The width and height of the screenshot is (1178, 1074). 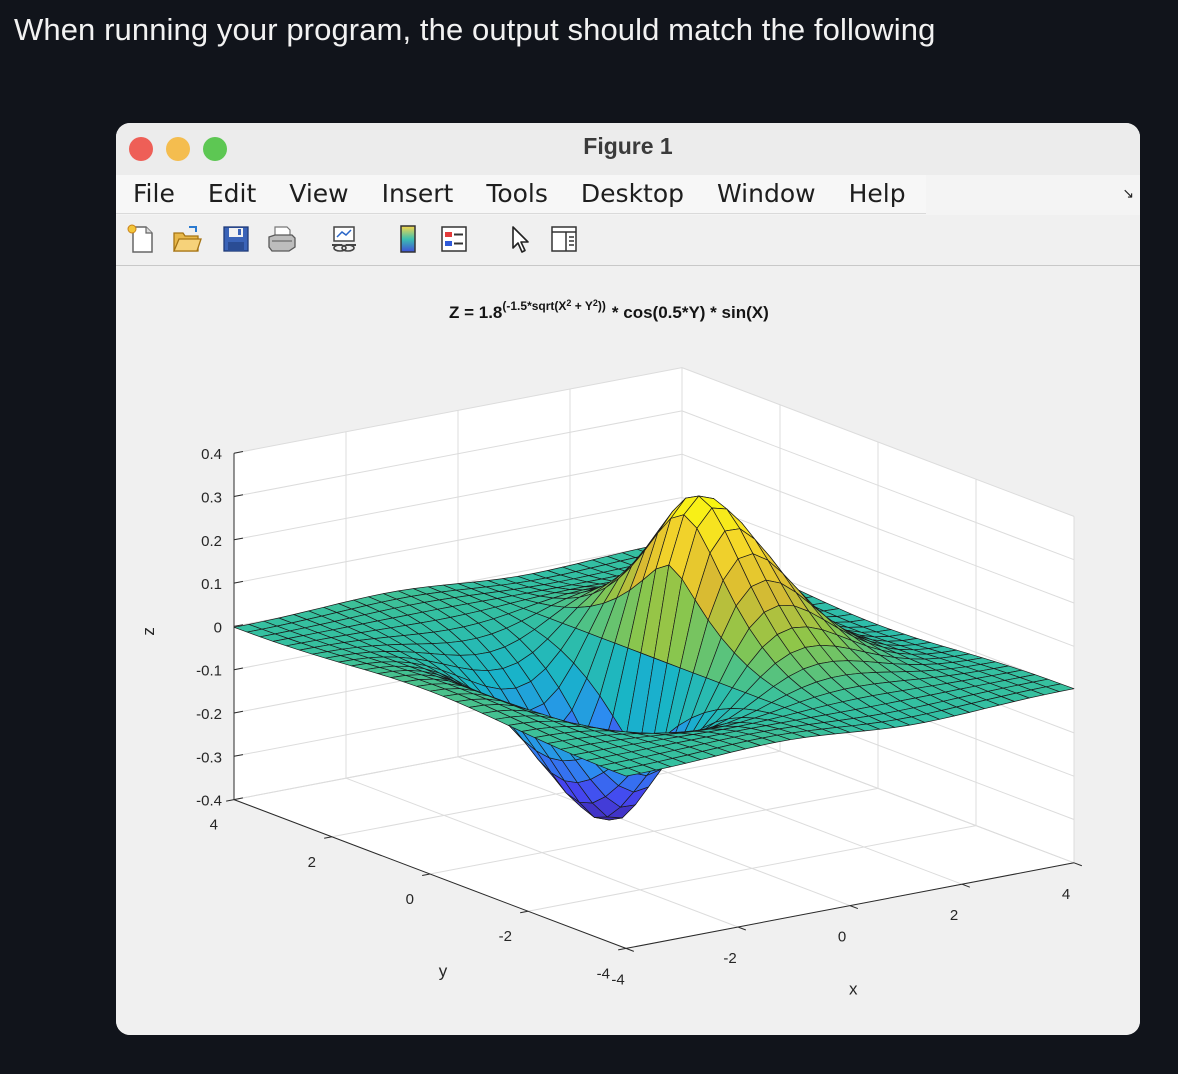 I want to click on pointer-icon, so click(x=520, y=239).